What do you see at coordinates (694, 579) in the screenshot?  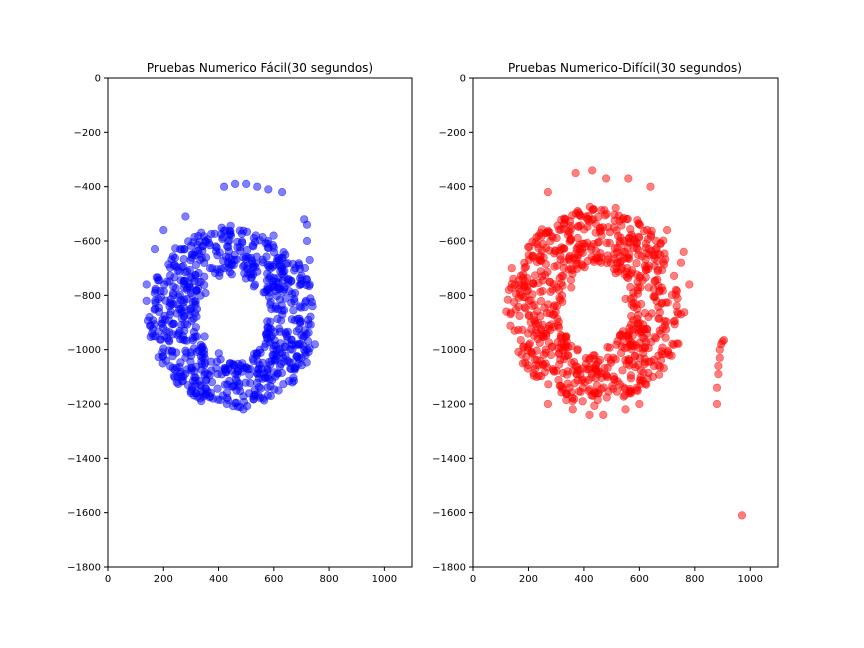 I see `x-tick-label: 800` at bounding box center [694, 579].